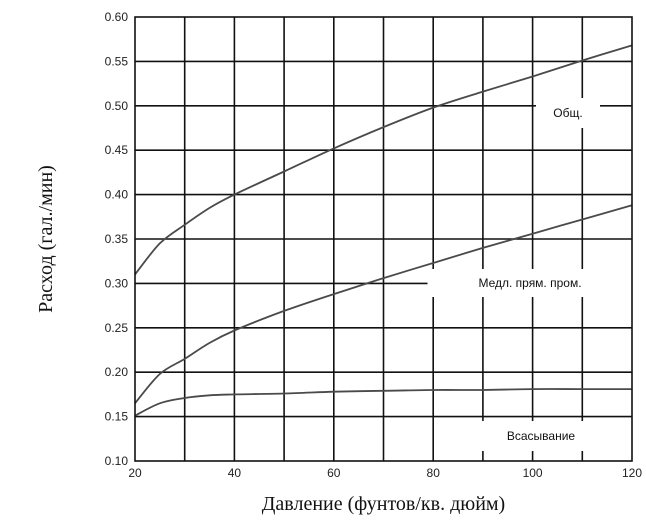 This screenshot has height=524, width=646. Describe the element at coordinates (135, 473) in the screenshot. I see `x-tick-label: 20` at that location.